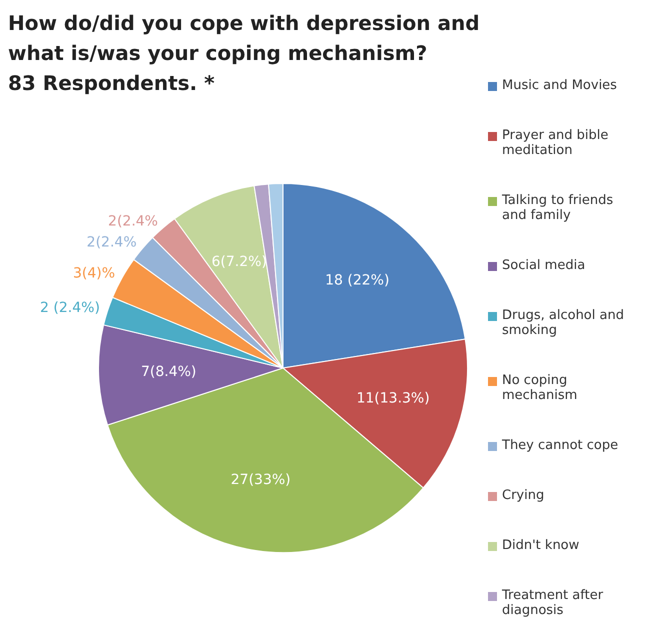  What do you see at coordinates (244, 38) in the screenshot?
I see `chart-title: How do/did you cope with depression and what is/was your coping mechanism?` at bounding box center [244, 38].